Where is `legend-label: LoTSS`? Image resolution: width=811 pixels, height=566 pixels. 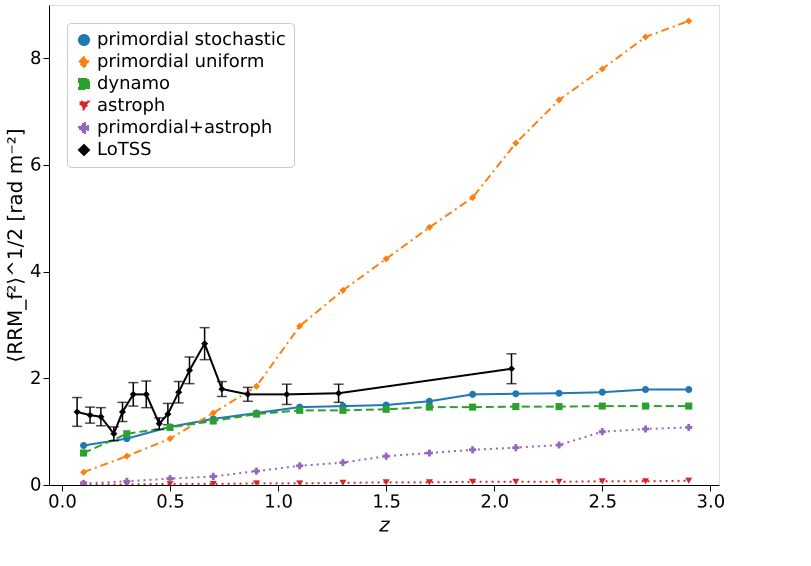 legend-label: LoTSS is located at coordinates (124, 149).